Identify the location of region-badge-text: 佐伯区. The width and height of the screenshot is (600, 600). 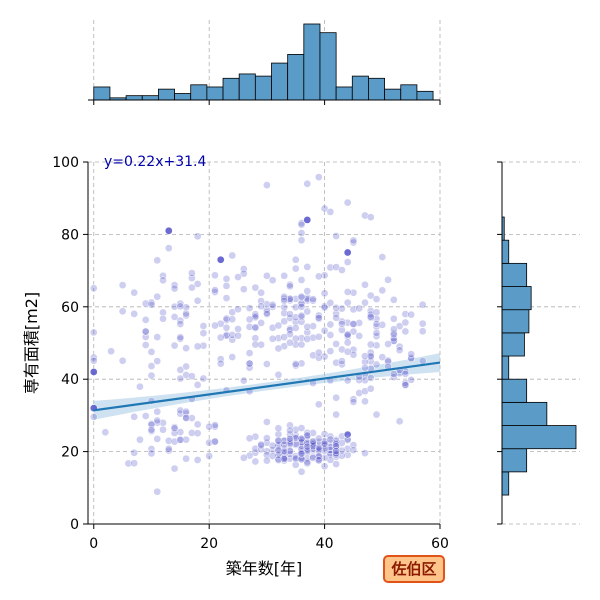
(413, 569).